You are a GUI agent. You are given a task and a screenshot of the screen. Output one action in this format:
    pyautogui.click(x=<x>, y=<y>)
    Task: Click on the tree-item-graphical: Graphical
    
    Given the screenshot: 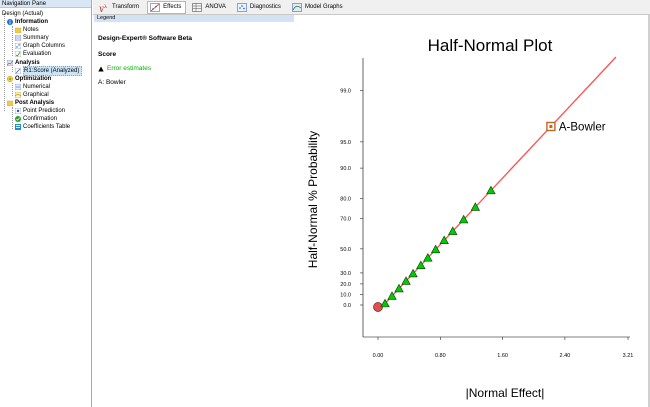 What is the action you would take?
    pyautogui.click(x=32, y=95)
    